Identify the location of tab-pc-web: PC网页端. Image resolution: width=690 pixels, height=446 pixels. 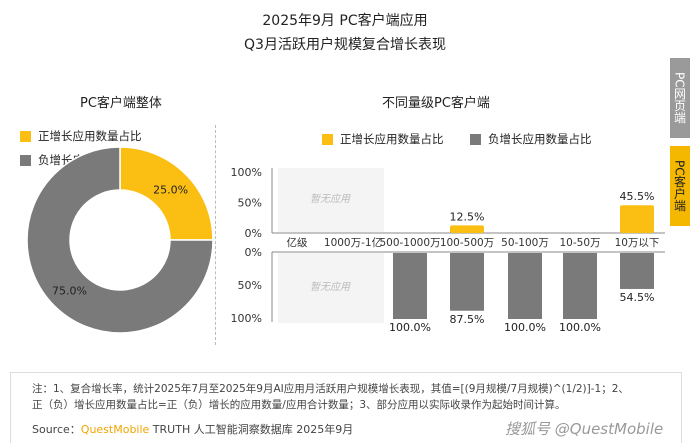
(680, 98).